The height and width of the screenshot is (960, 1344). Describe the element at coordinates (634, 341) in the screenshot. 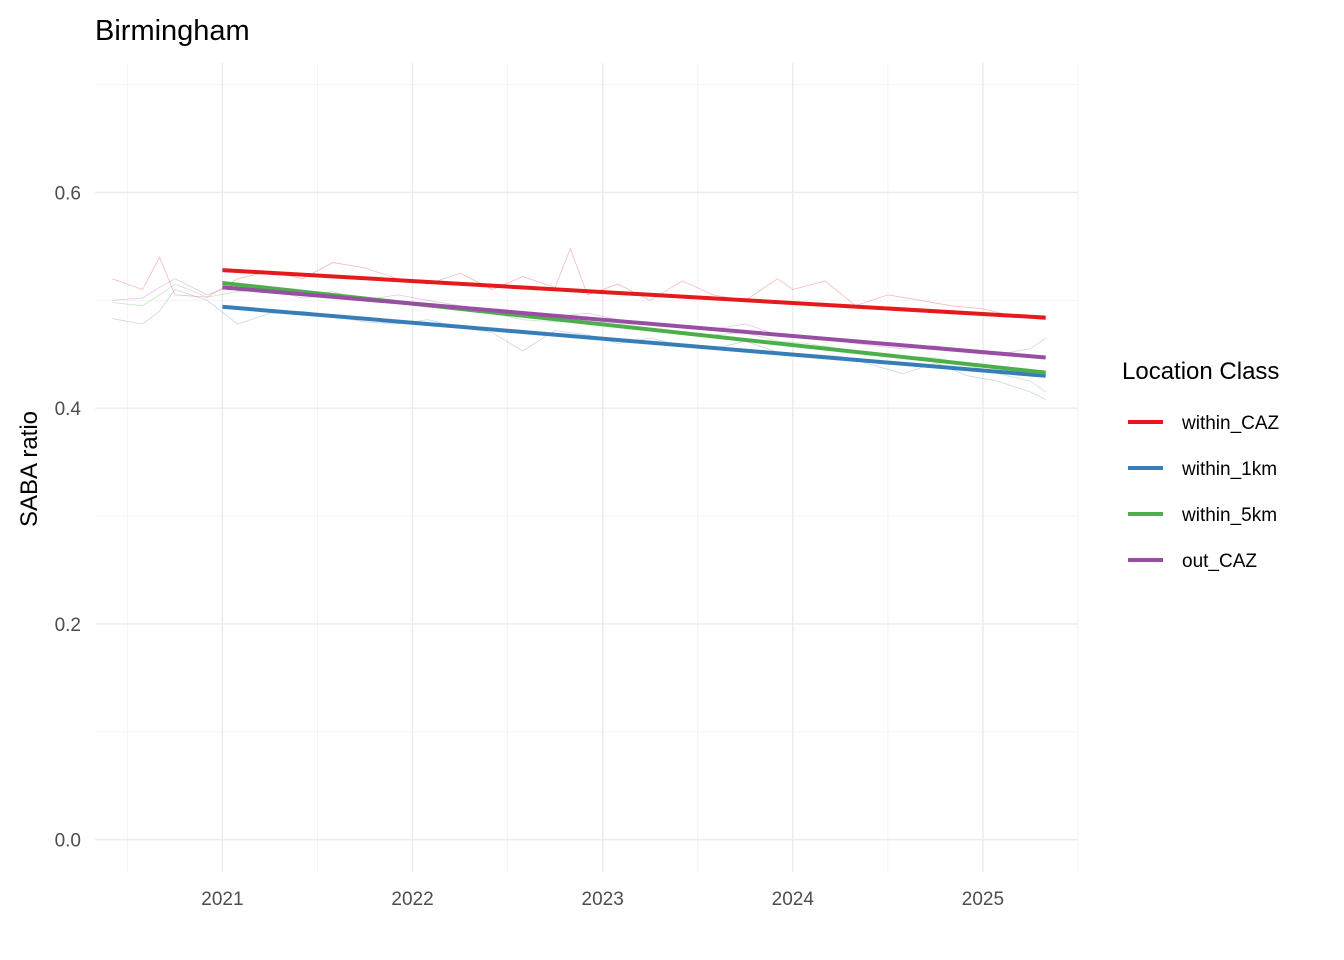

I see `trend-line-within_1km` at that location.